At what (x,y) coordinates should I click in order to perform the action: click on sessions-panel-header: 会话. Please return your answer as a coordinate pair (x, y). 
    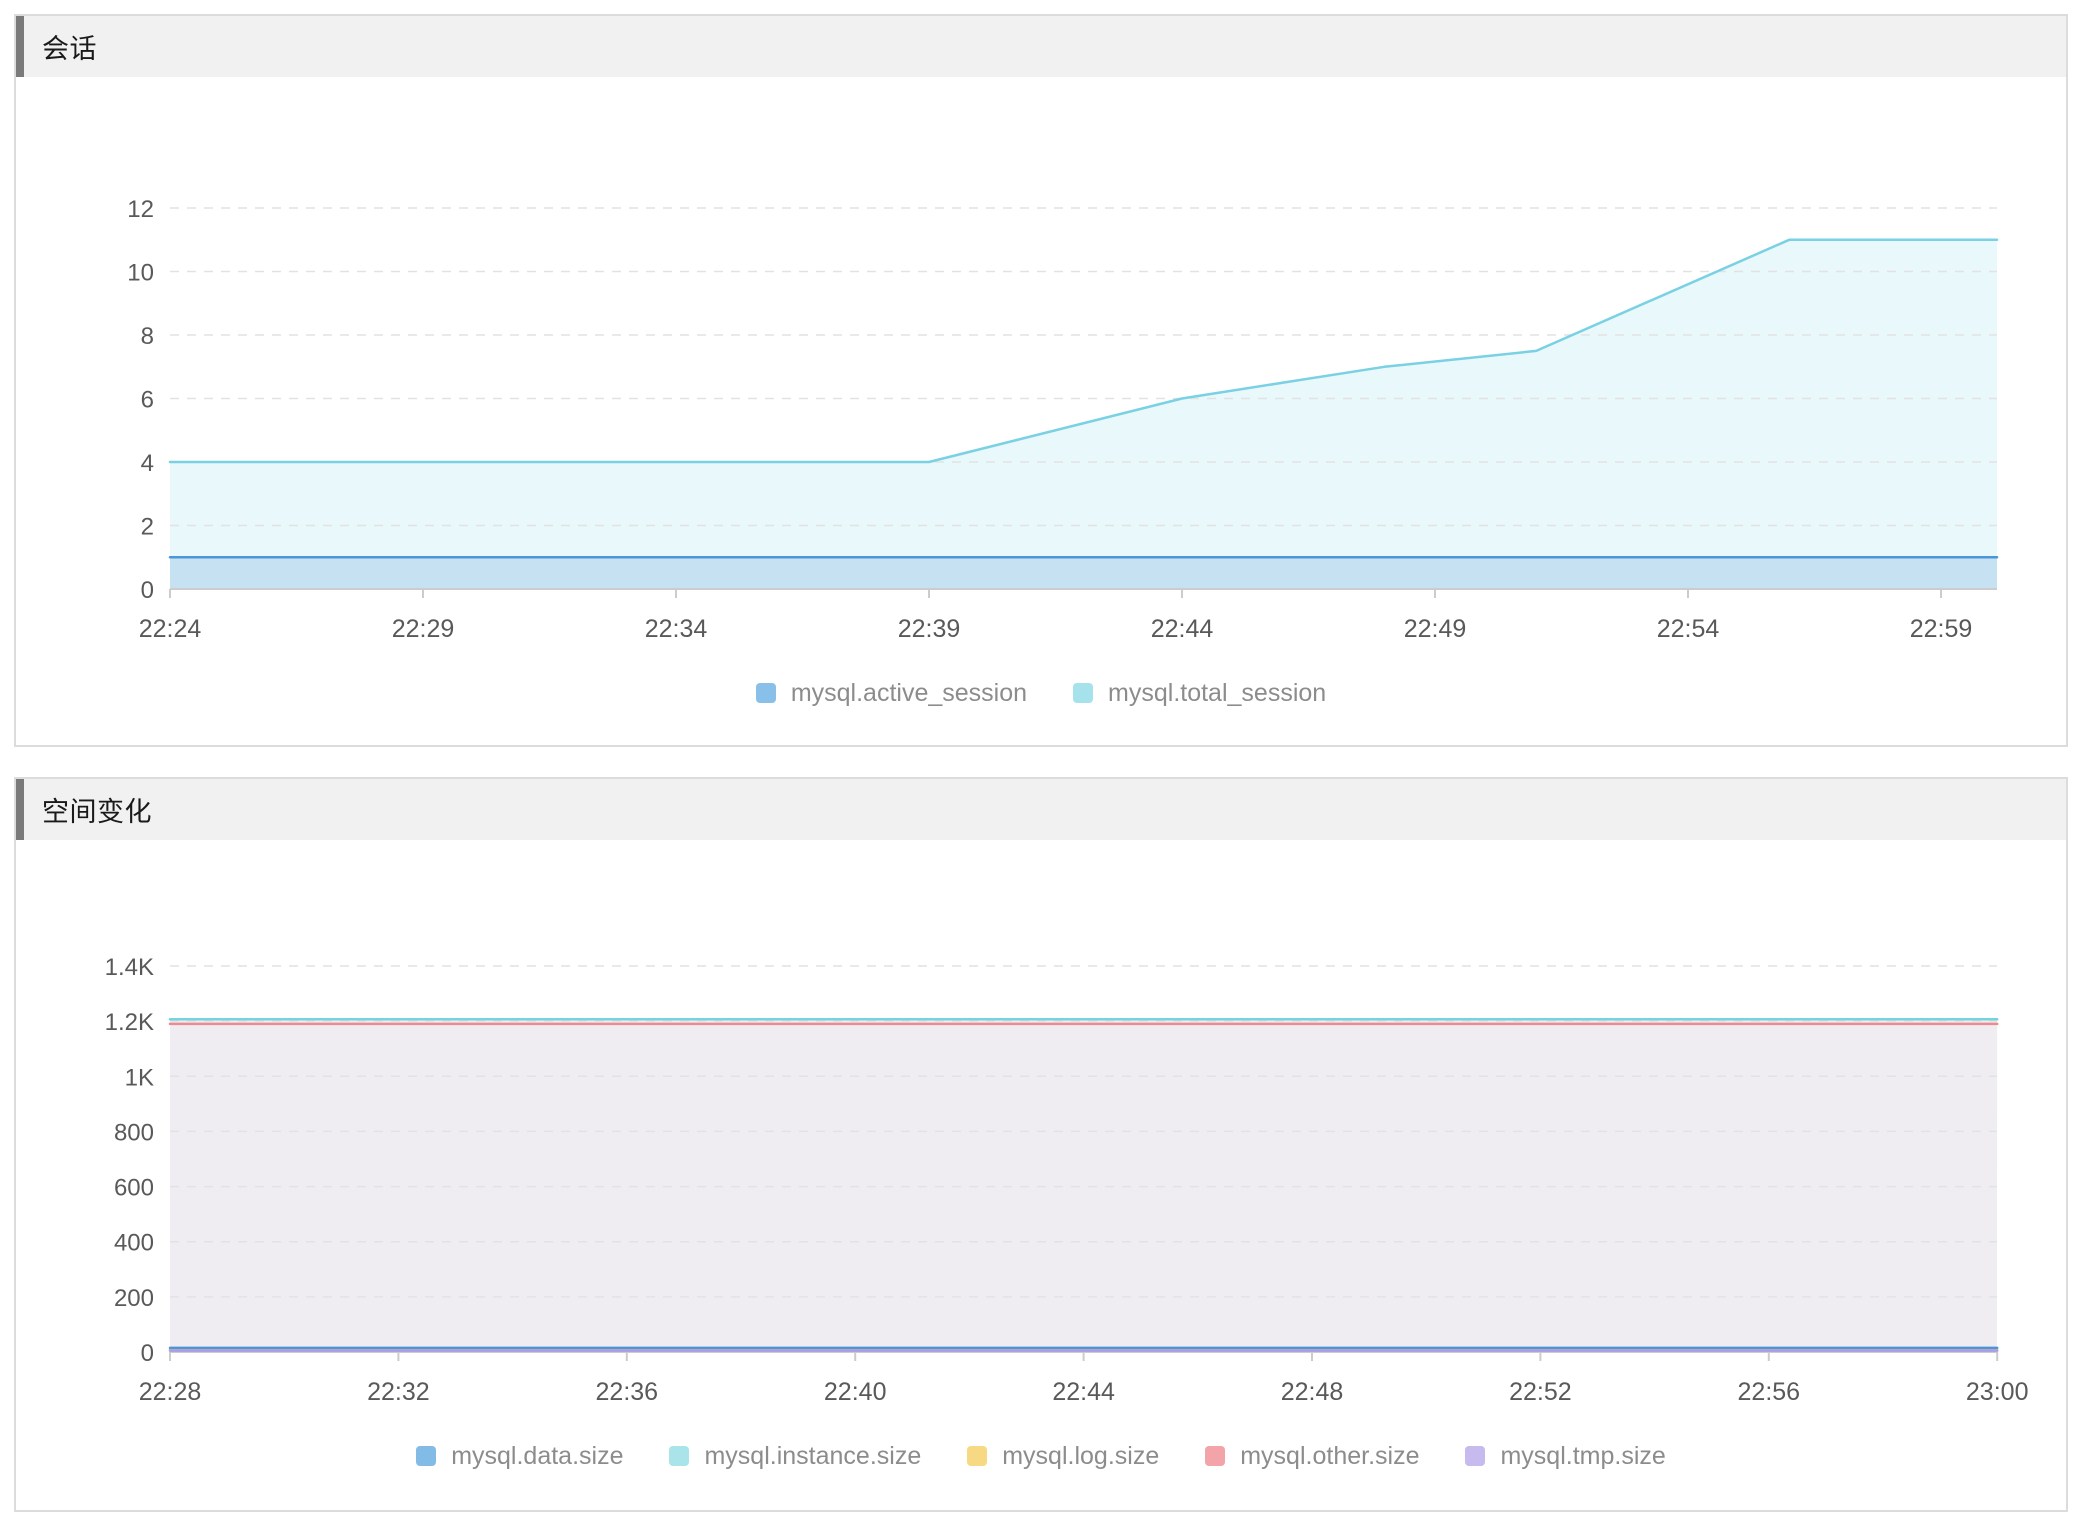
    Looking at the image, I should click on (1041, 46).